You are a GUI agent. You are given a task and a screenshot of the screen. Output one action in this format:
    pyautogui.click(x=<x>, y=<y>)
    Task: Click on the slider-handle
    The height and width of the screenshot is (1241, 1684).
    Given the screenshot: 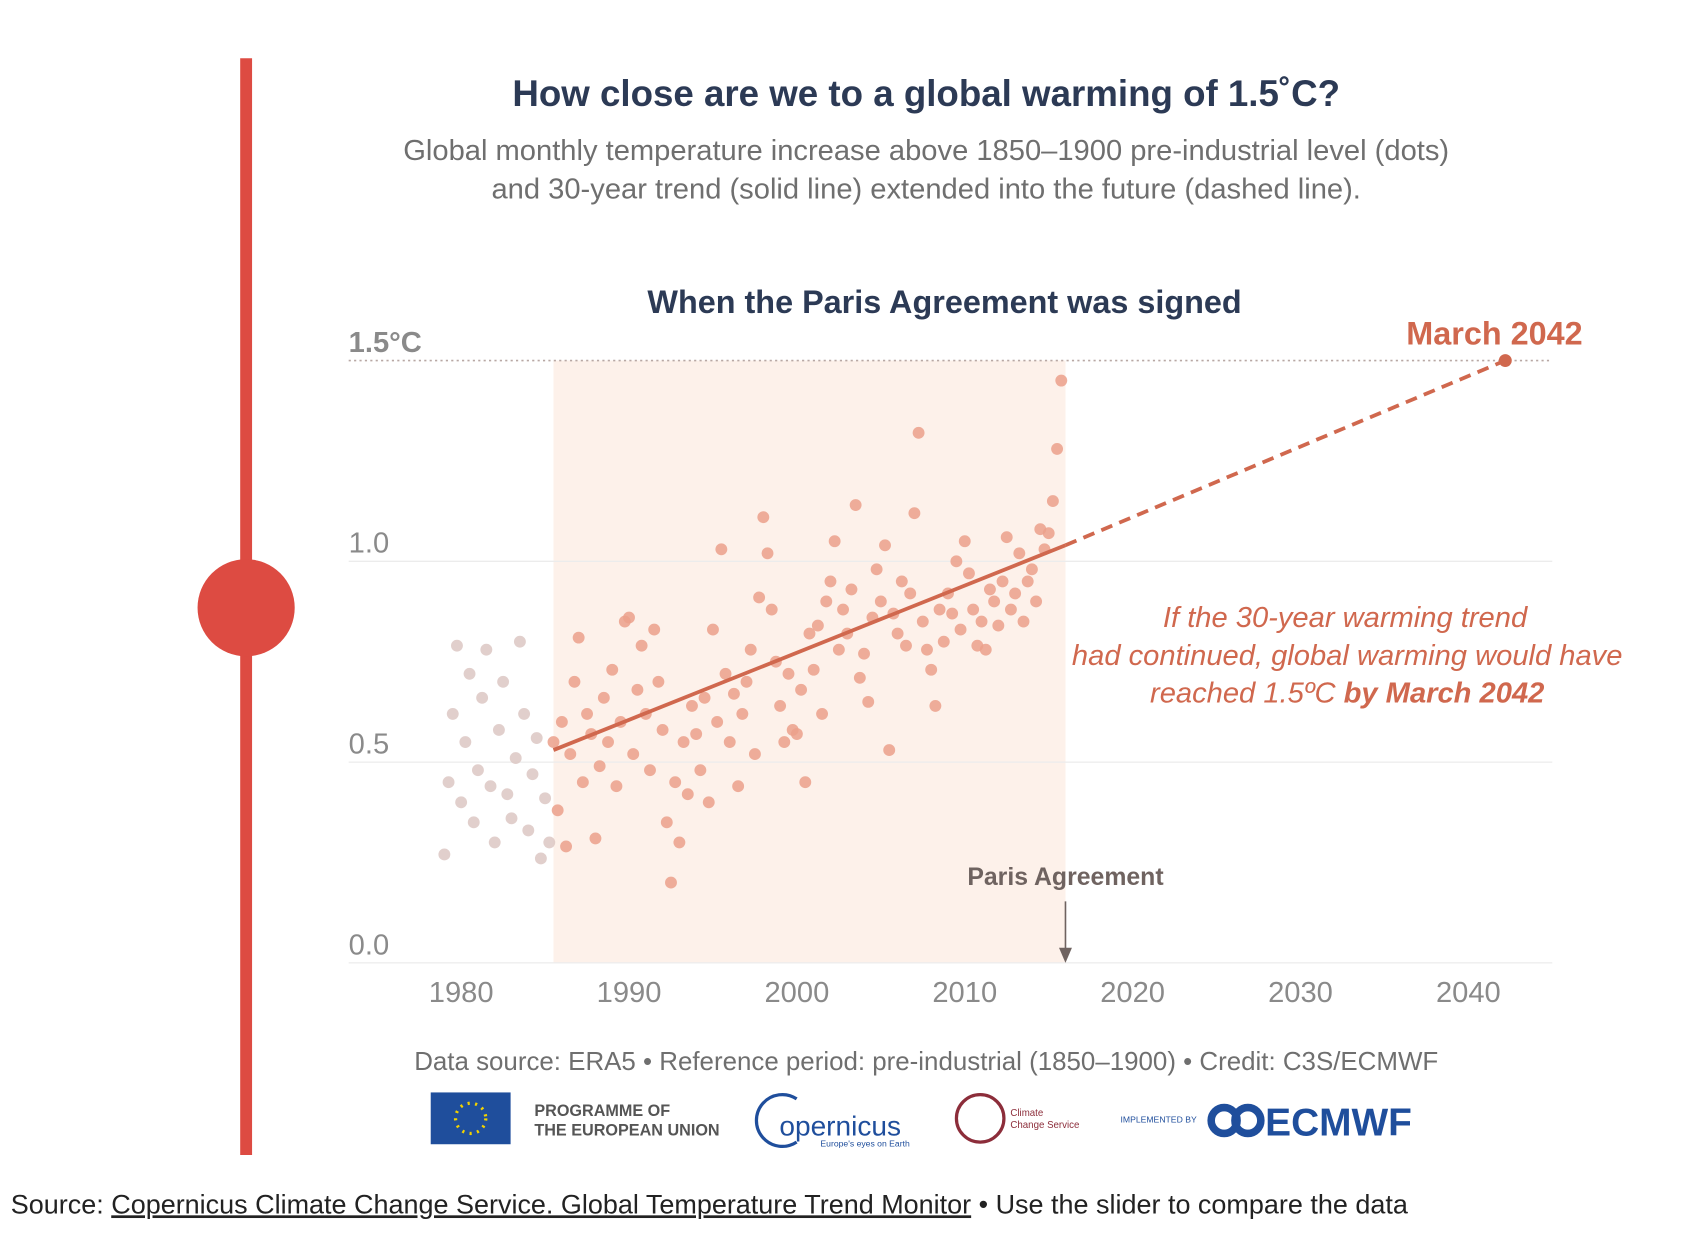 What is the action you would take?
    pyautogui.click(x=246, y=608)
    